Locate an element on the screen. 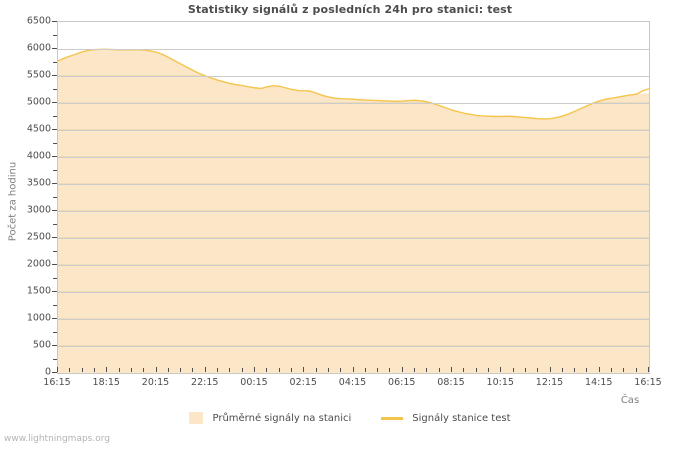 Image resolution: width=700 pixels, height=450 pixels. x-axis-title: Čas is located at coordinates (630, 400).